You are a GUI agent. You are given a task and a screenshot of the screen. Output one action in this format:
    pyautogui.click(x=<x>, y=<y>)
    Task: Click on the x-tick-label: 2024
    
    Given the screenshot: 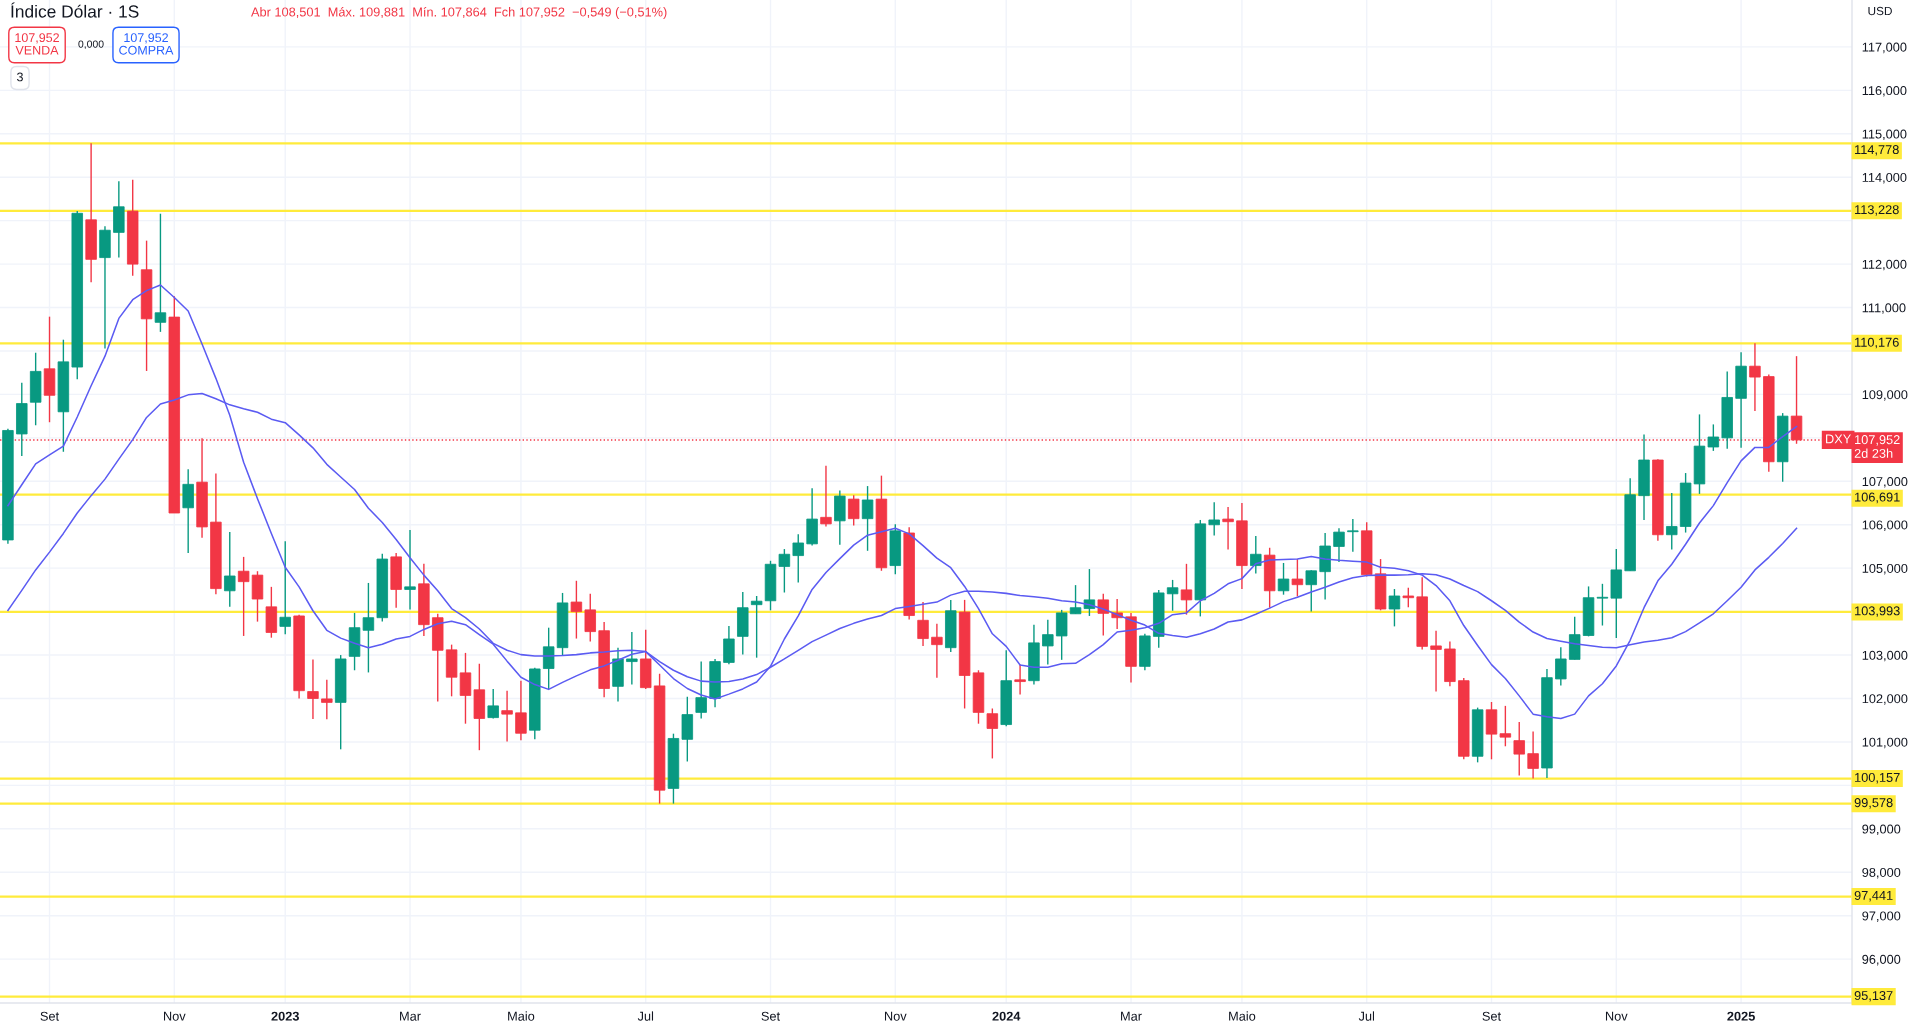 What is the action you would take?
    pyautogui.click(x=1006, y=1016)
    